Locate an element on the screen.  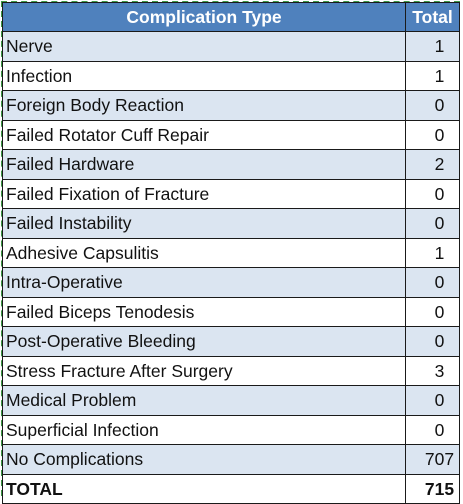
cell-complication-type: Post-Operative Bleeding is located at coordinates (204, 341).